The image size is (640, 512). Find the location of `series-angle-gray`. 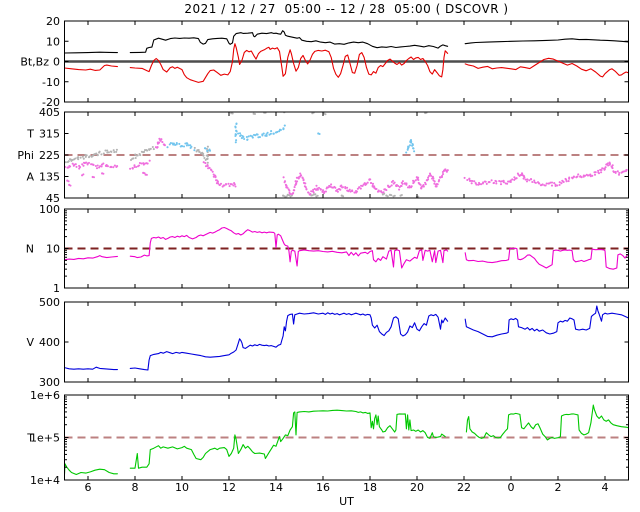

series-angle-gray is located at coordinates (246, 155).